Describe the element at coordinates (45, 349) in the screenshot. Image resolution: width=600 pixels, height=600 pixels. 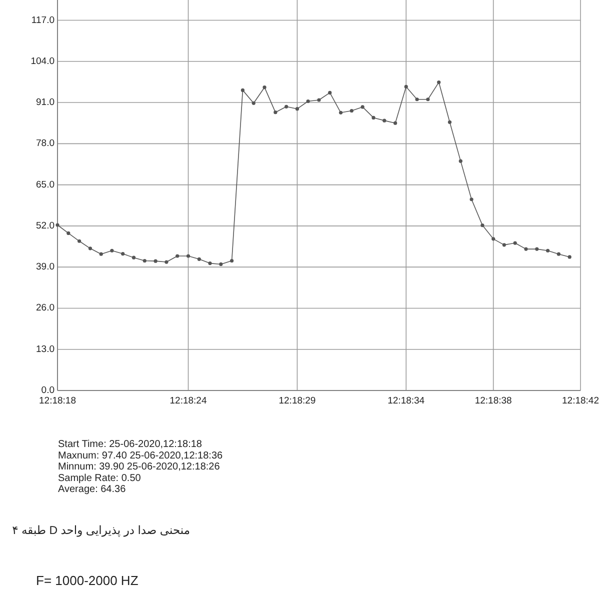
I see `y-tick-label: 13.0` at that location.